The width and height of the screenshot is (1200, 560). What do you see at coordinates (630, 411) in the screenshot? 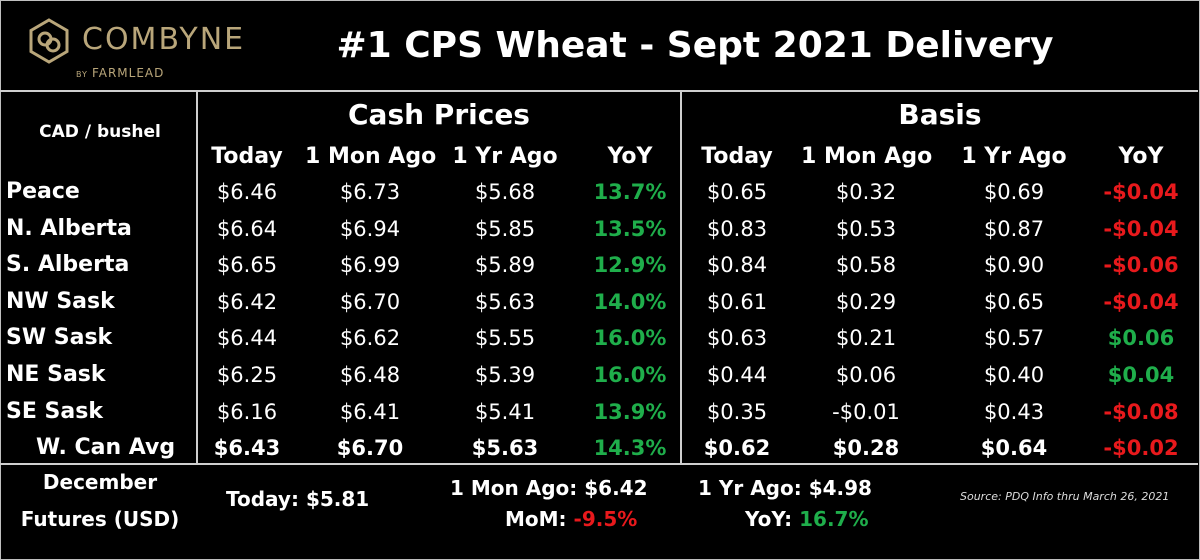
I see `cash-value: 13.9%` at bounding box center [630, 411].